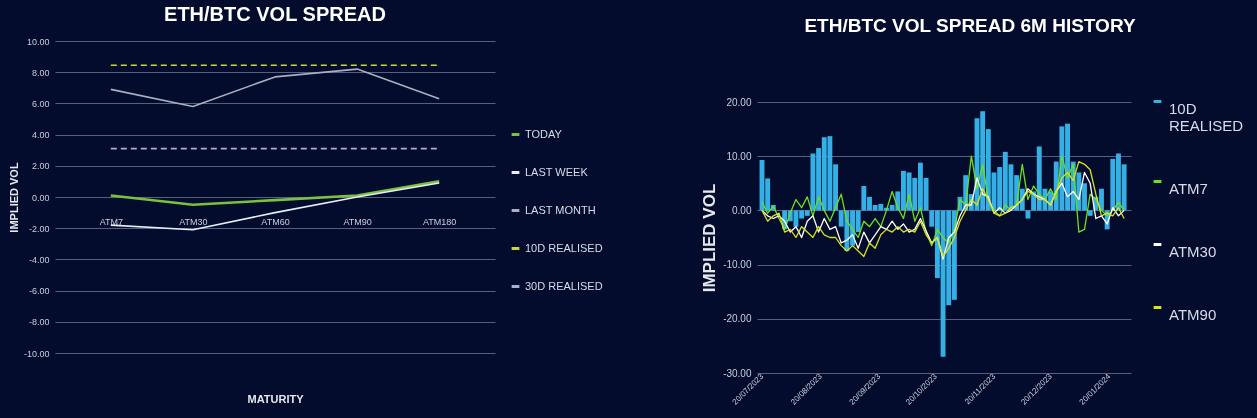 The width and height of the screenshot is (1257, 418). Describe the element at coordinates (557, 171) in the screenshot. I see `legend-label: LAST WEEK` at that location.